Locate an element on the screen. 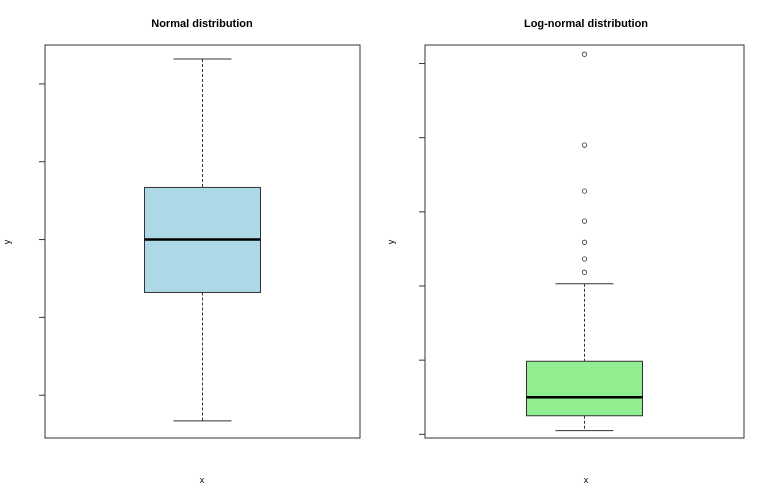  iqr-box is located at coordinates (584, 388).